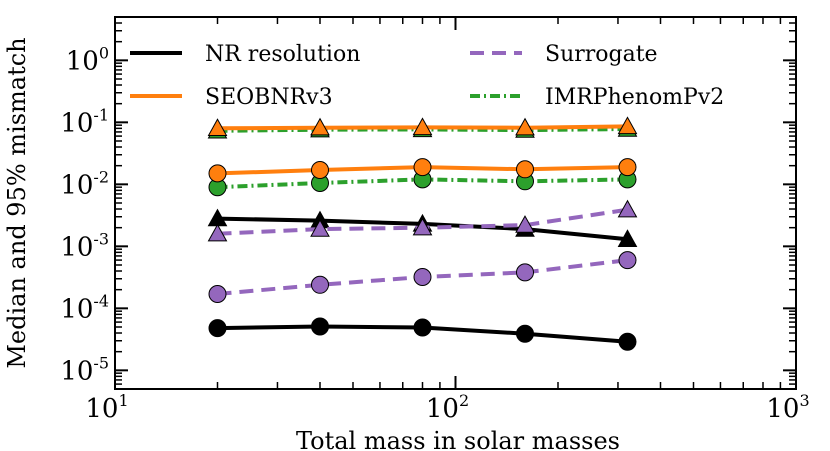 The width and height of the screenshot is (830, 451). Describe the element at coordinates (787, 407) in the screenshot. I see `x-tick-label: 10³` at that location.